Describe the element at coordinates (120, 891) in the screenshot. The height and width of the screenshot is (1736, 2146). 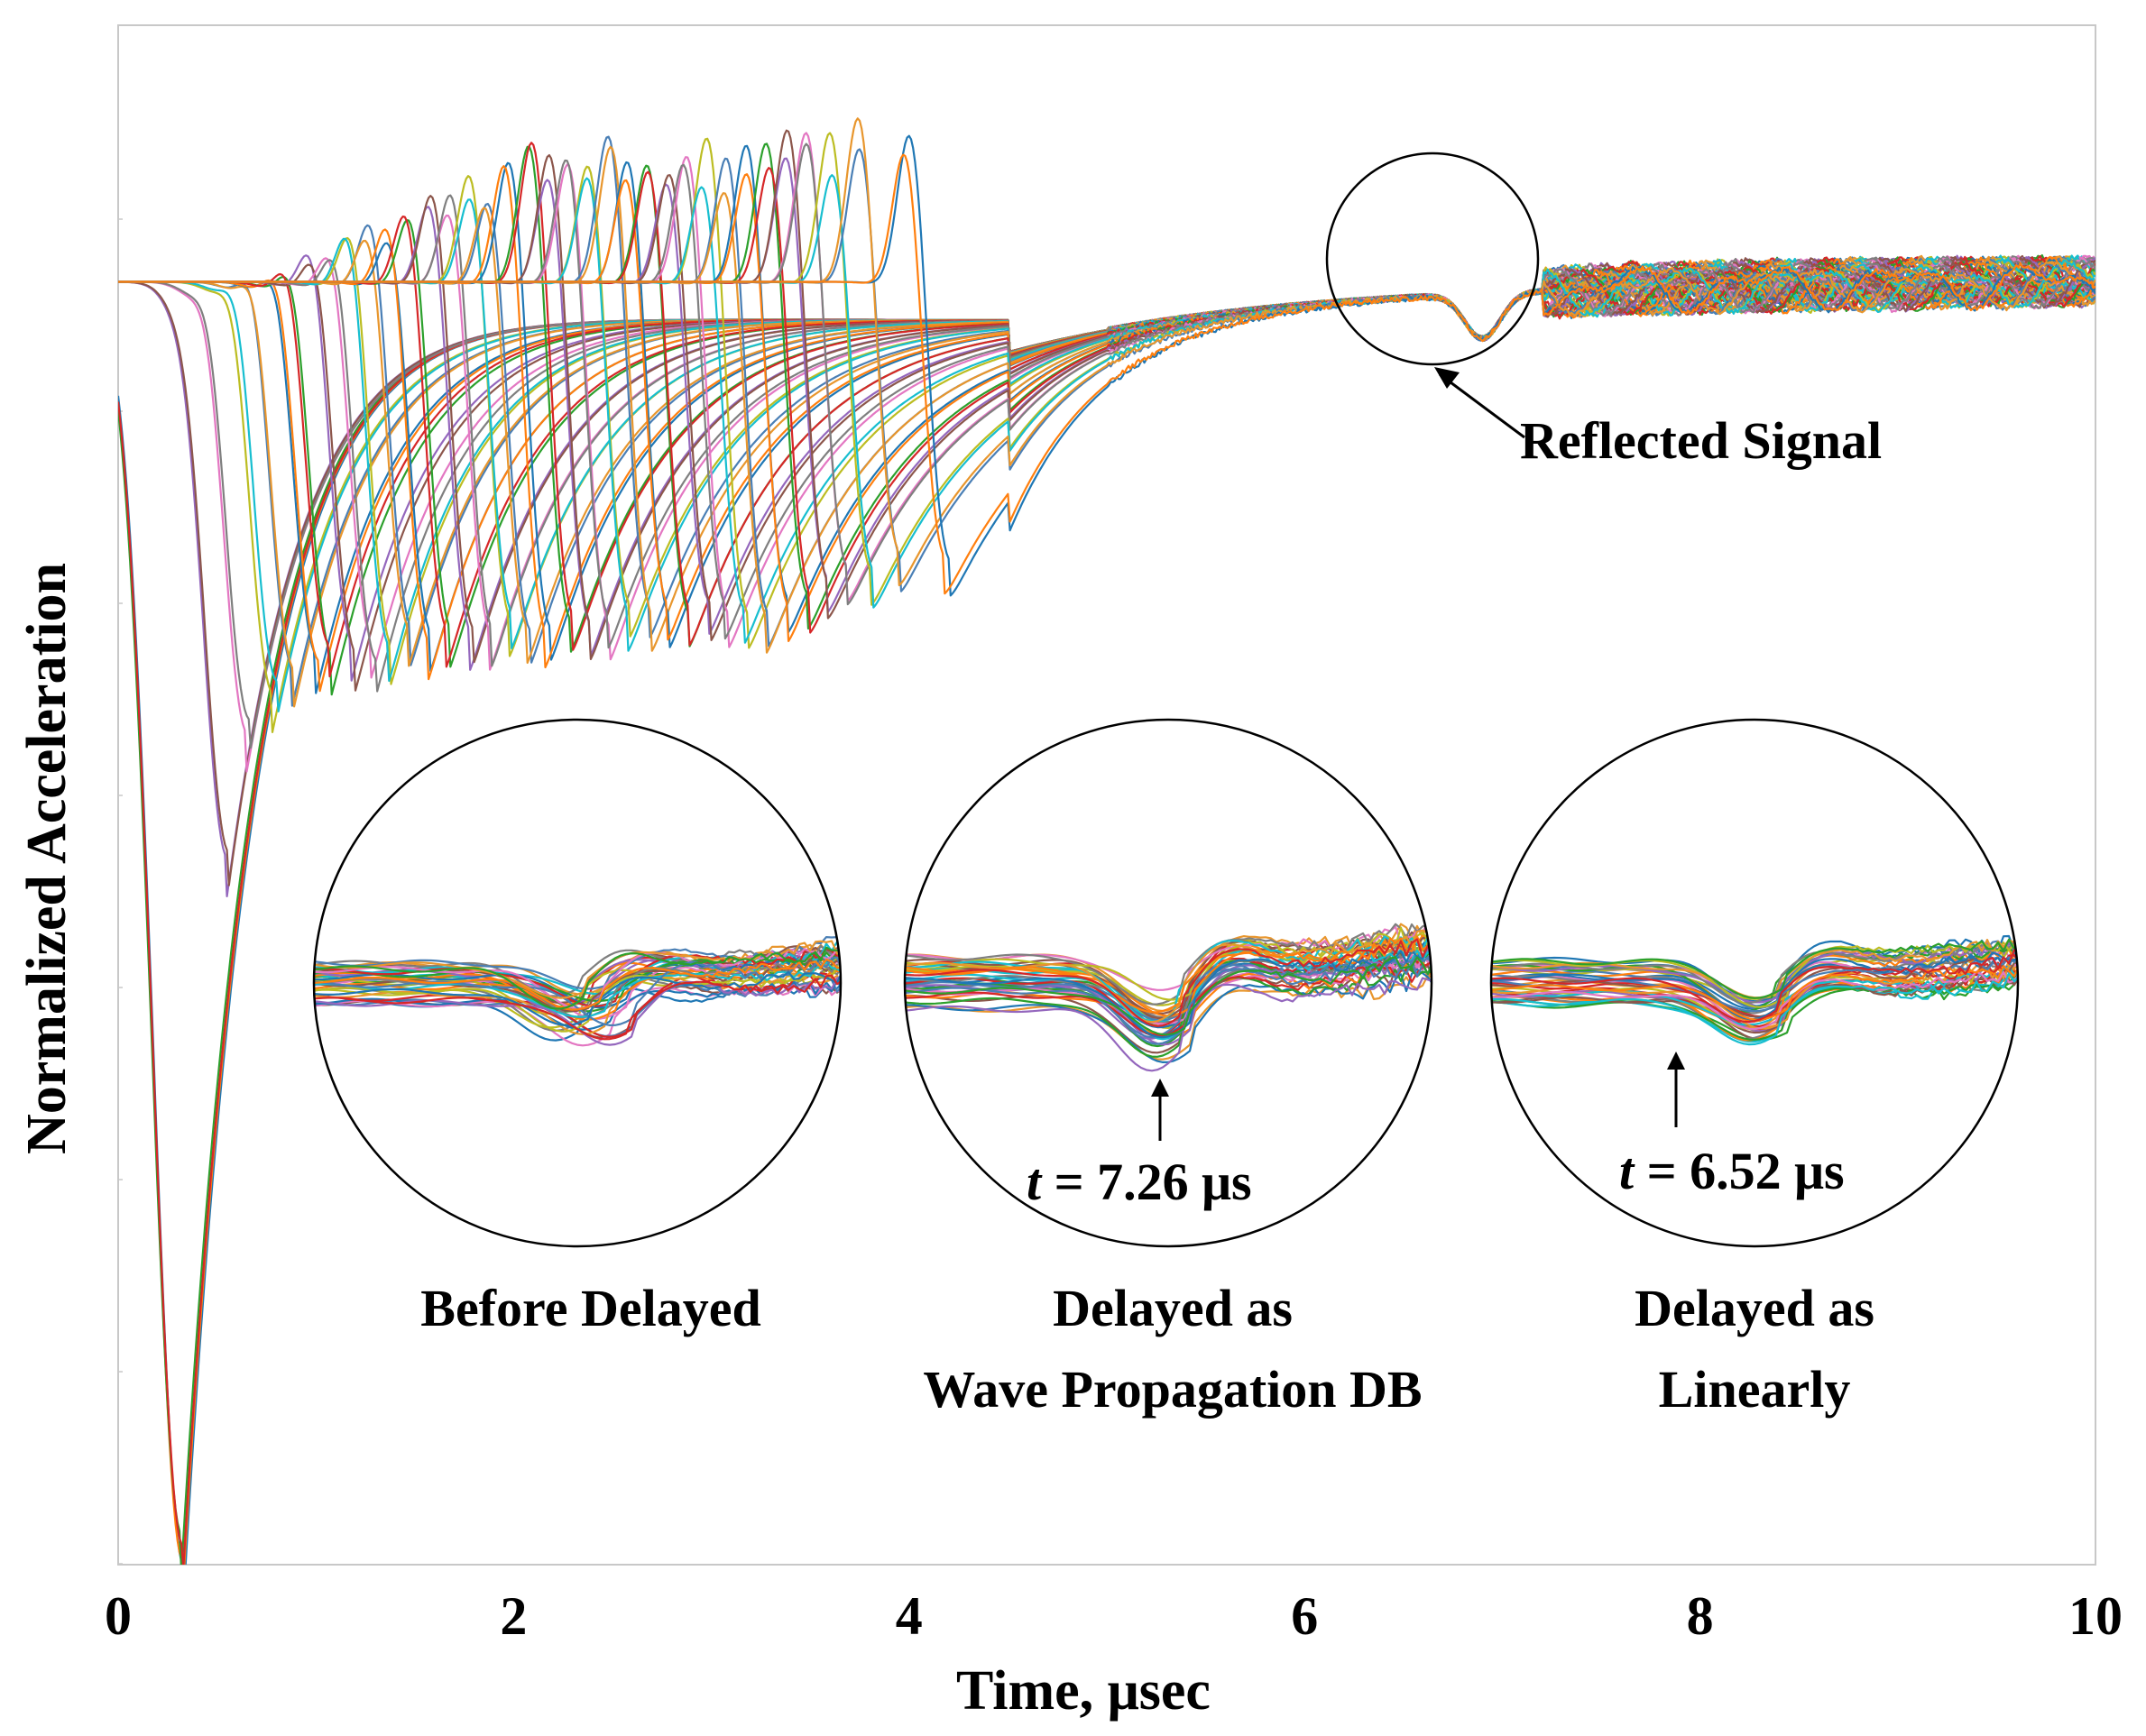
I see `y-axis-ticks` at that location.